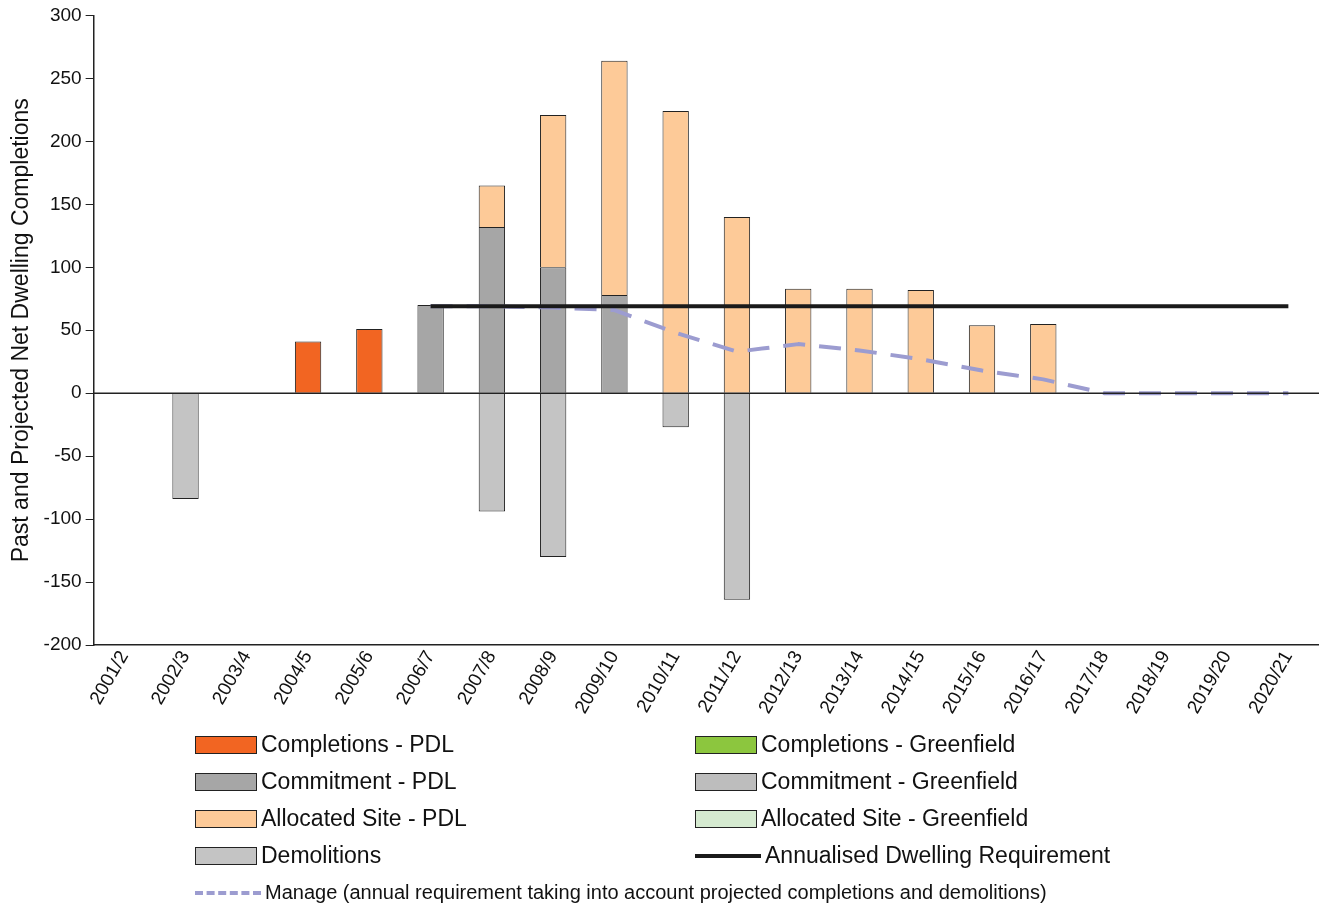  What do you see at coordinates (889, 781) in the screenshot?
I see `legend-label: Commitment - Greenfield` at bounding box center [889, 781].